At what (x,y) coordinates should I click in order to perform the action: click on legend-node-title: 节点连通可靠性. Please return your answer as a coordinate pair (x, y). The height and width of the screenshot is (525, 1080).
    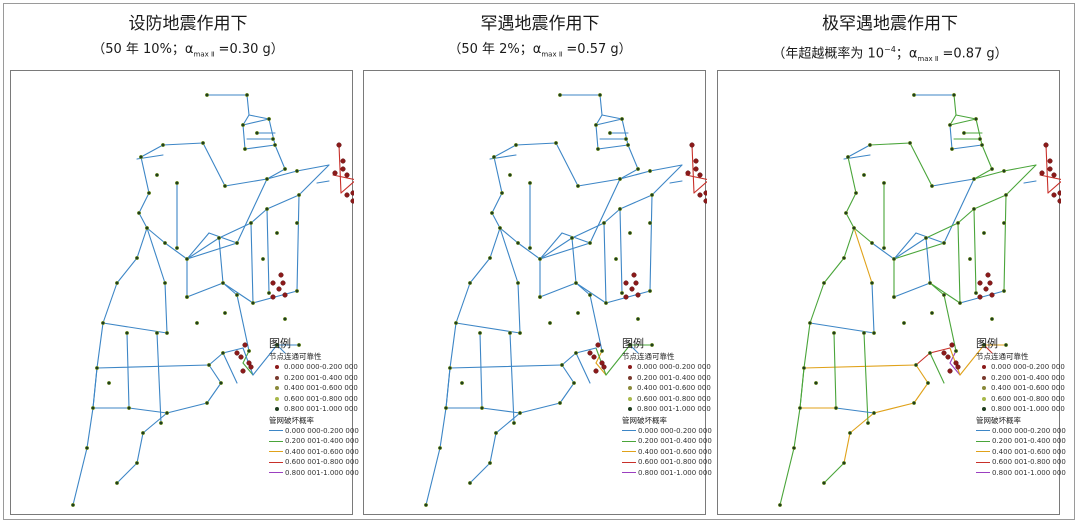
    Looking at the image, I should click on (648, 356).